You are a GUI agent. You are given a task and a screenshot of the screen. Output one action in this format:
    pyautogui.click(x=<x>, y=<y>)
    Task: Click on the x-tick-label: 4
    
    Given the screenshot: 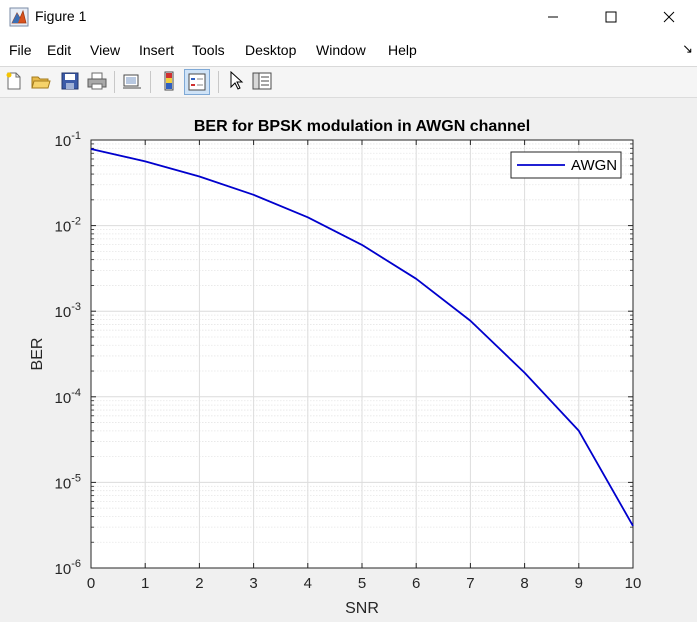 What is the action you would take?
    pyautogui.click(x=308, y=583)
    